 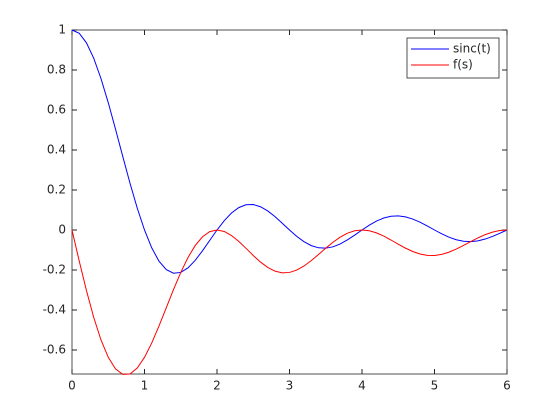 What do you see at coordinates (54, 310) in the screenshot?
I see `y-tick-label: -0.4` at bounding box center [54, 310].